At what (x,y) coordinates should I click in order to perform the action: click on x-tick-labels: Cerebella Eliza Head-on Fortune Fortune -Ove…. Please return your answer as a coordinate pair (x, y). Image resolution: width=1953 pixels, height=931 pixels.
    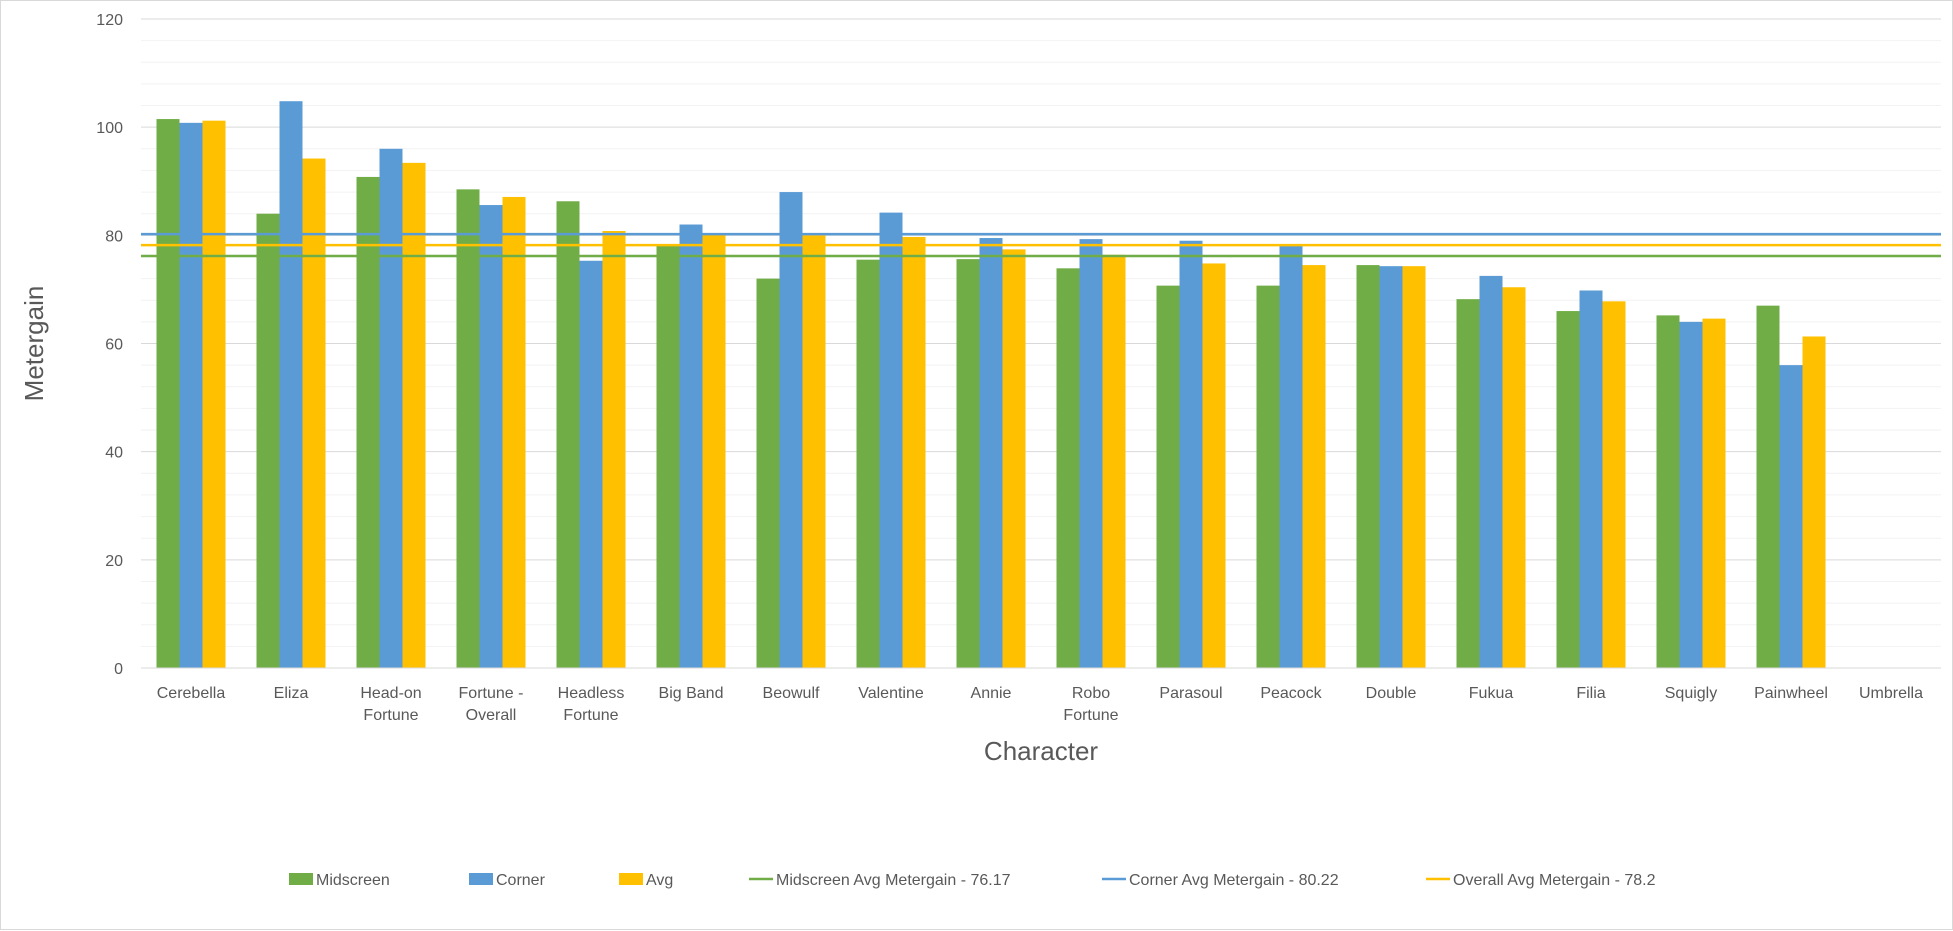
    Looking at the image, I should click on (1040, 704).